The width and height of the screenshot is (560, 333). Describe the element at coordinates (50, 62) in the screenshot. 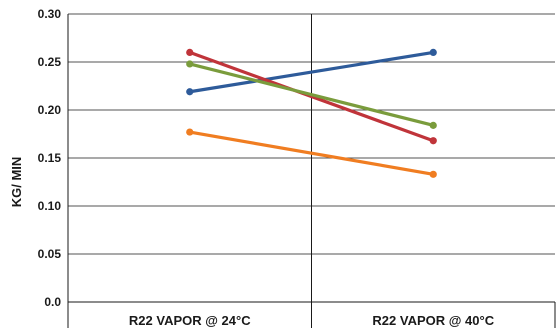

I see `y-tick-label: 0.25` at that location.